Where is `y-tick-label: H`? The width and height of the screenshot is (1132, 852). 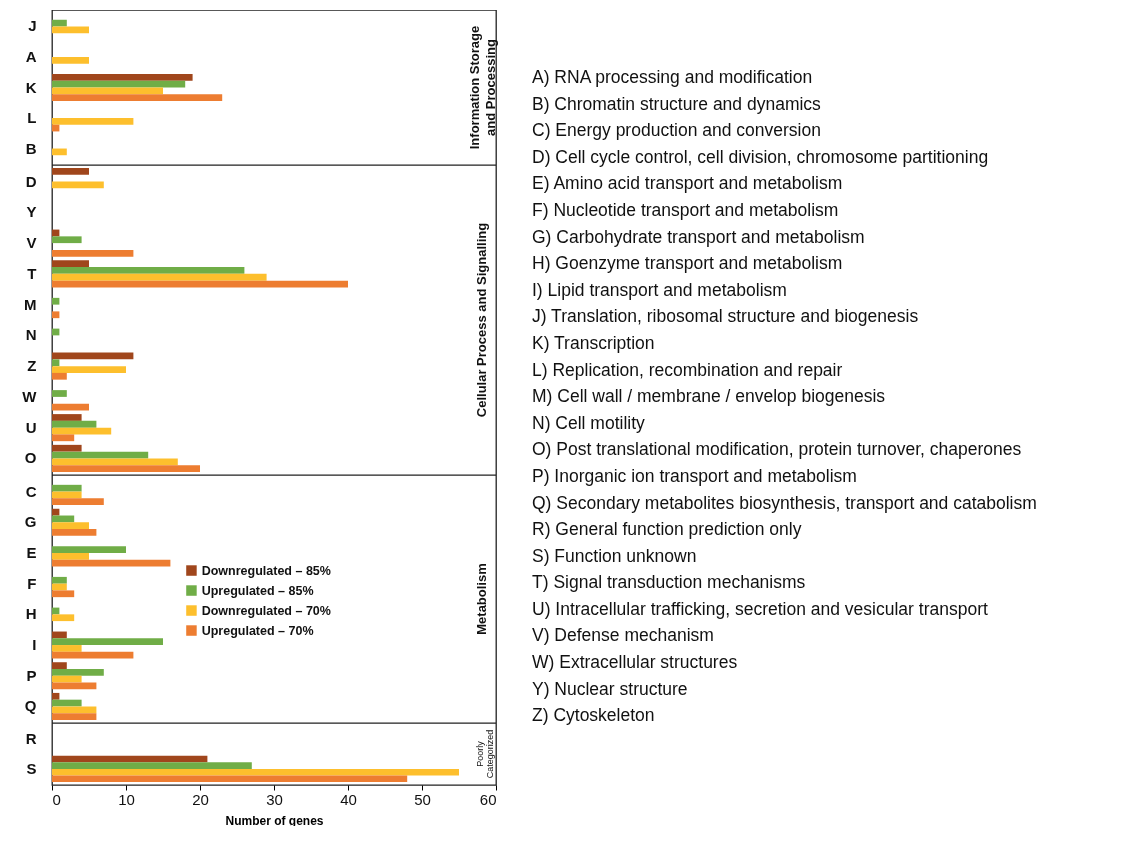 y-tick-label: H is located at coordinates (31, 614).